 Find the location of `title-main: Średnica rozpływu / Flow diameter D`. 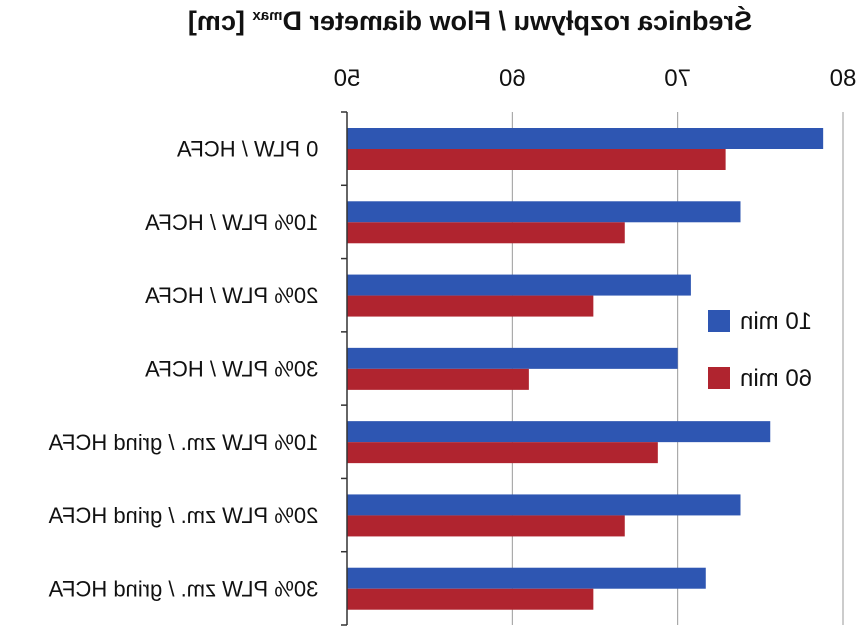

title-main: Średnica rozpływu / Flow diameter D is located at coordinates (517, 20).